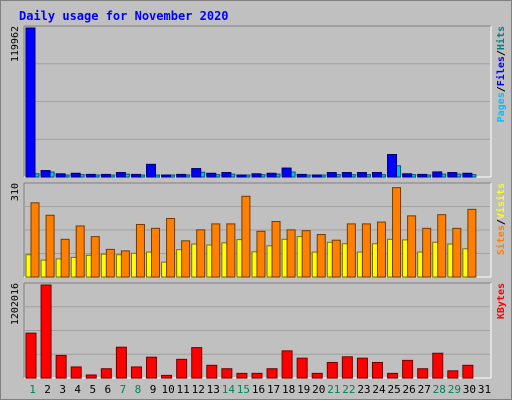  Describe the element at coordinates (258, 389) in the screenshot. I see `x-tick-label: 16` at that location.